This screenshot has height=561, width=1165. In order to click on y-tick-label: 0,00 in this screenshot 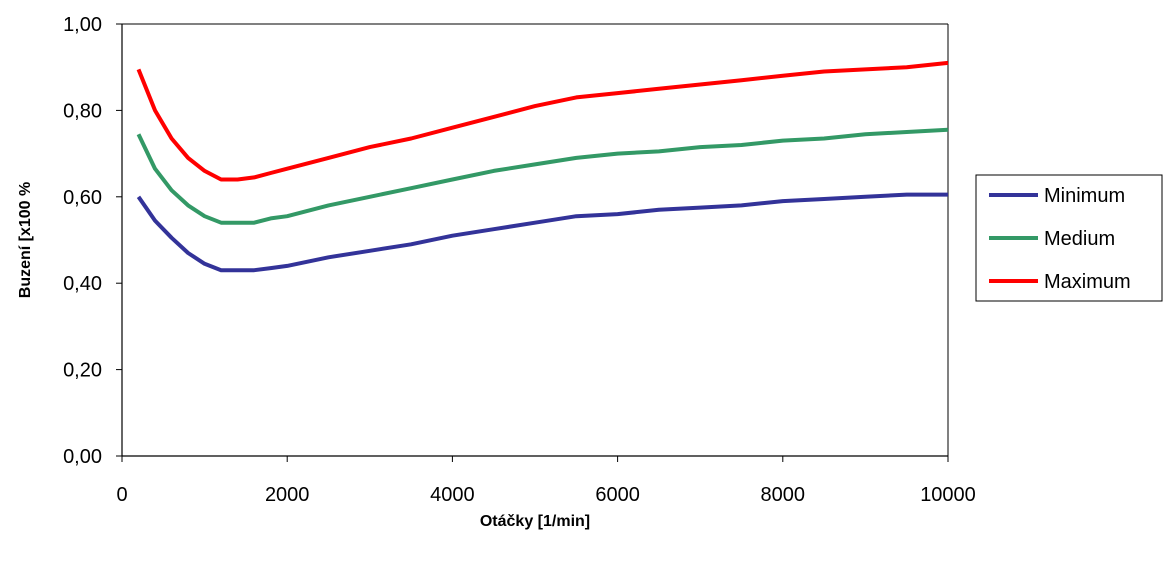, I will do `click(82, 457)`.